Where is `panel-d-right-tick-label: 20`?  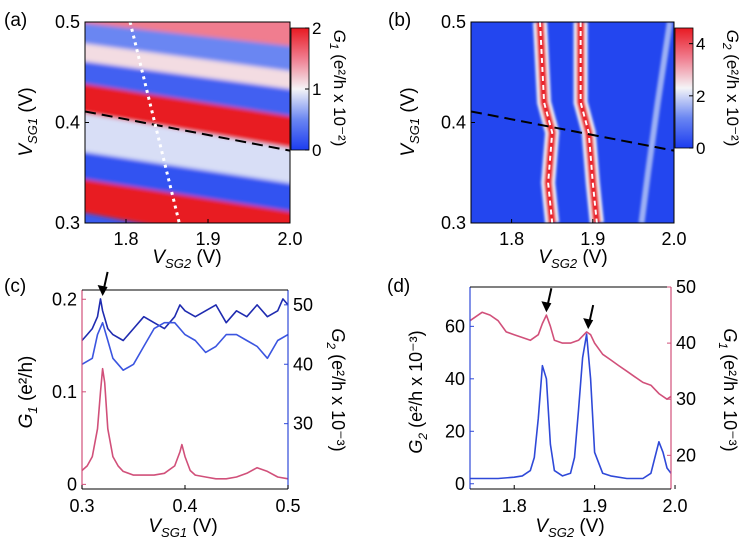 panel-d-right-tick-label: 20 is located at coordinates (686, 455).